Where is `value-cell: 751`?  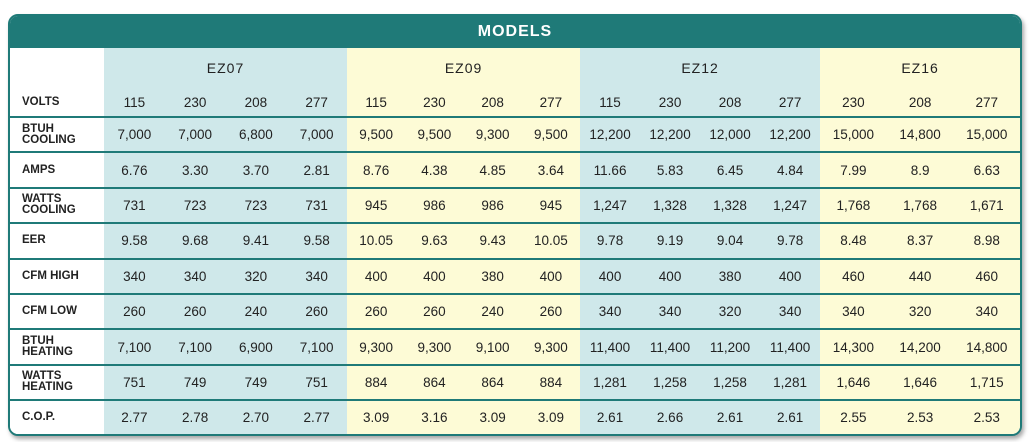
value-cell: 751 is located at coordinates (317, 383).